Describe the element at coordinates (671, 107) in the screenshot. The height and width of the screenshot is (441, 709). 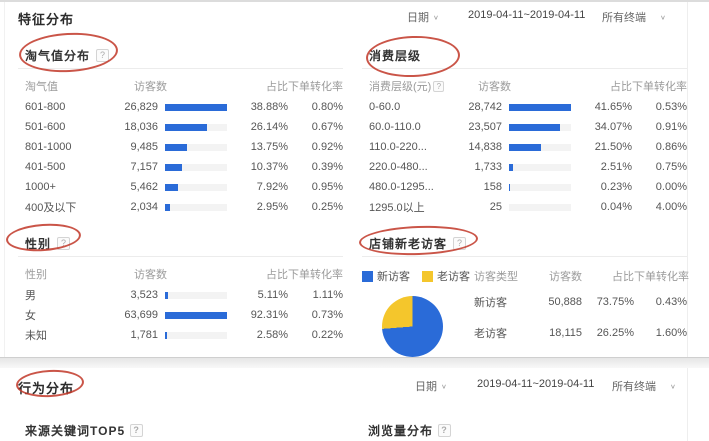
I see `conversion-value: 0.53%` at that location.